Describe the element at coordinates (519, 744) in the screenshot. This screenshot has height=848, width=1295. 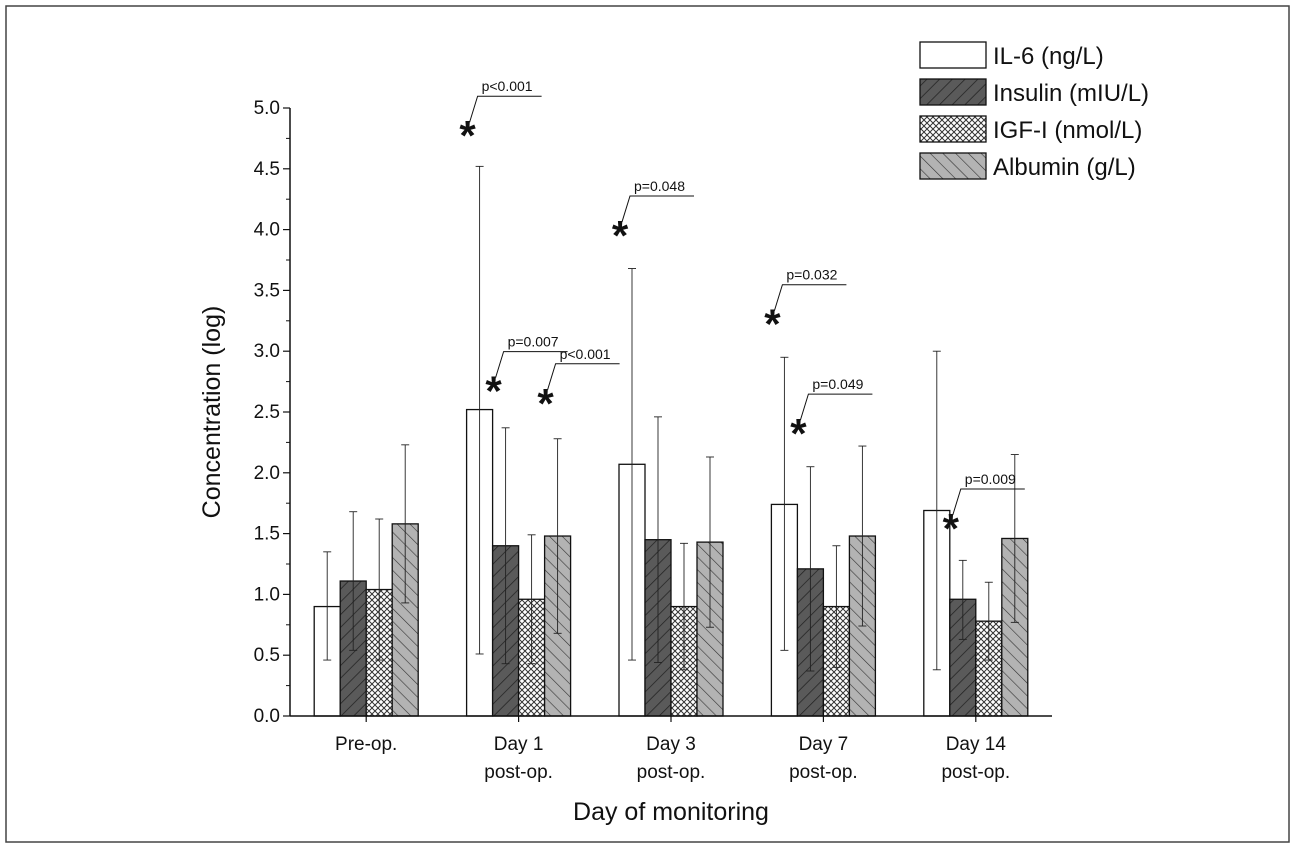
I see `x-category-label: Day 1` at that location.